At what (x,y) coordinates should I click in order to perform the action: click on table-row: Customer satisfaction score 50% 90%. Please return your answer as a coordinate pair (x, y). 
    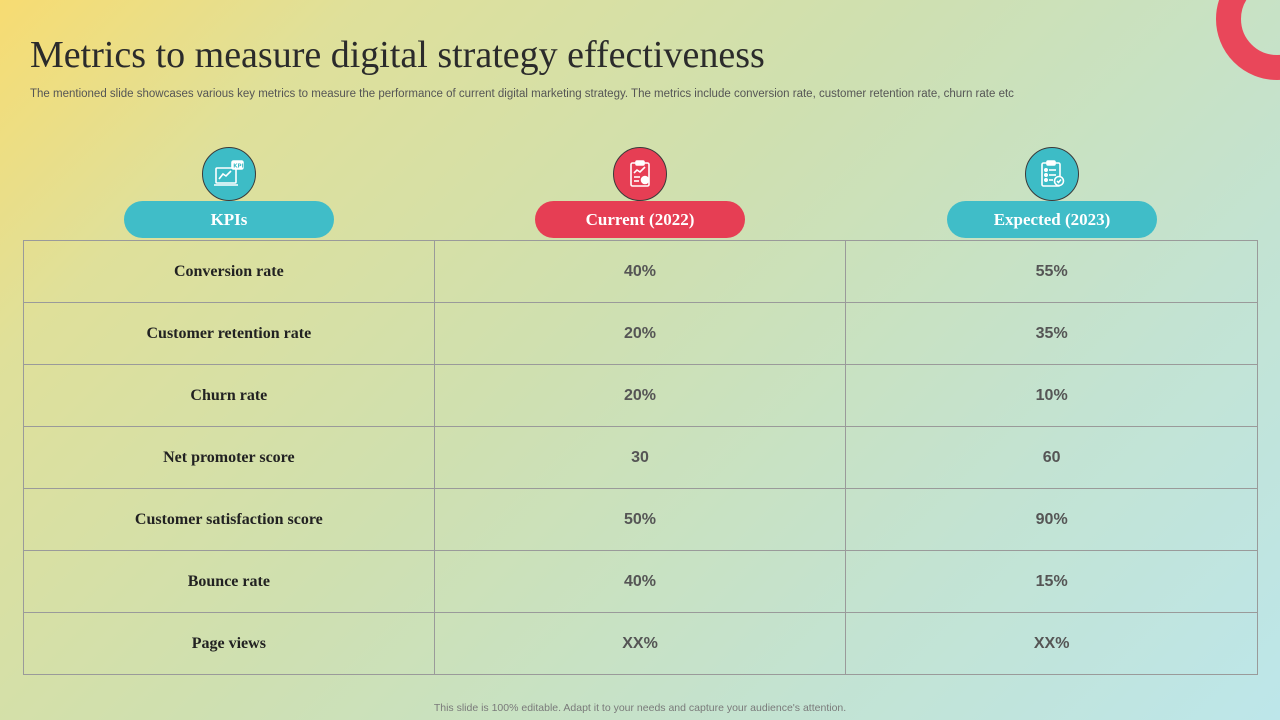
    Looking at the image, I should click on (640, 519).